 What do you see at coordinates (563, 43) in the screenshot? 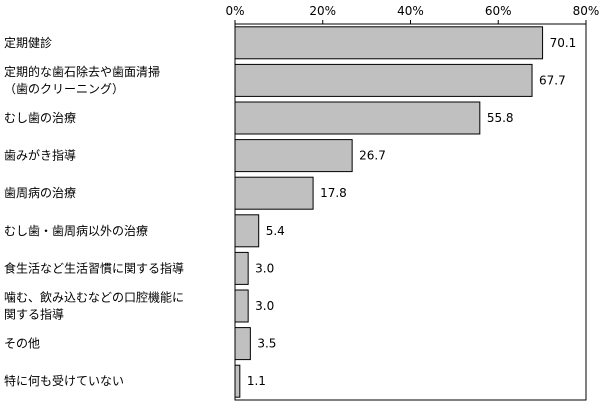
I see `value-label: 70.1` at bounding box center [563, 43].